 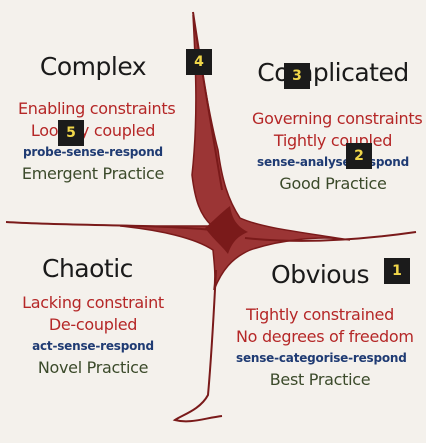 What do you see at coordinates (93, 66) in the screenshot?
I see `complex-title: Complex` at bounding box center [93, 66].